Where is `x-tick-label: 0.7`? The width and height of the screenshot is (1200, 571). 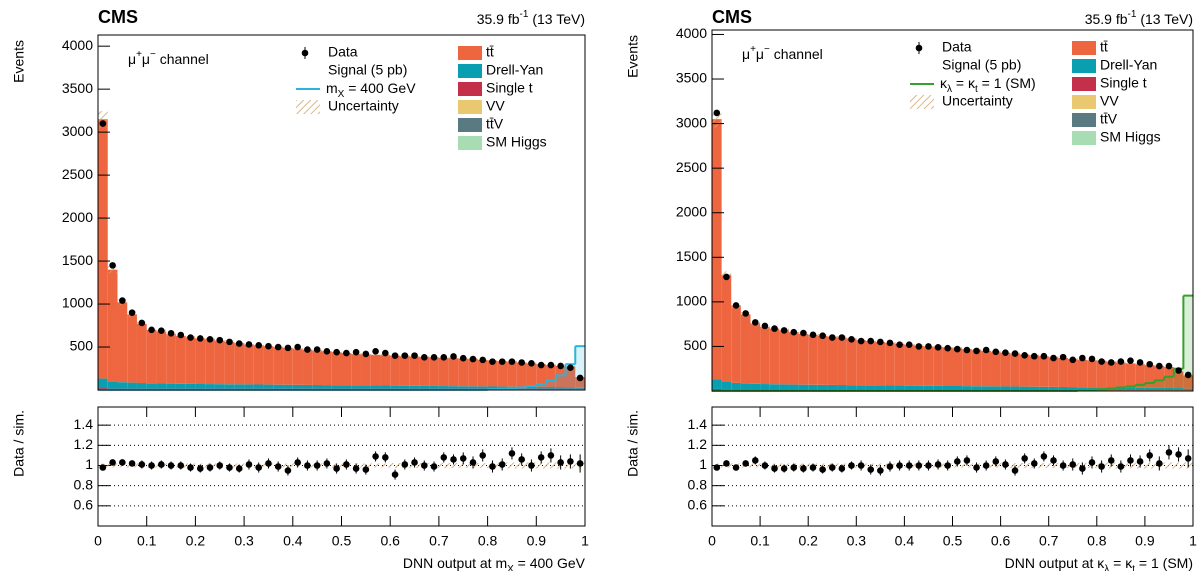
x-tick-label: 0.7 is located at coordinates (439, 541).